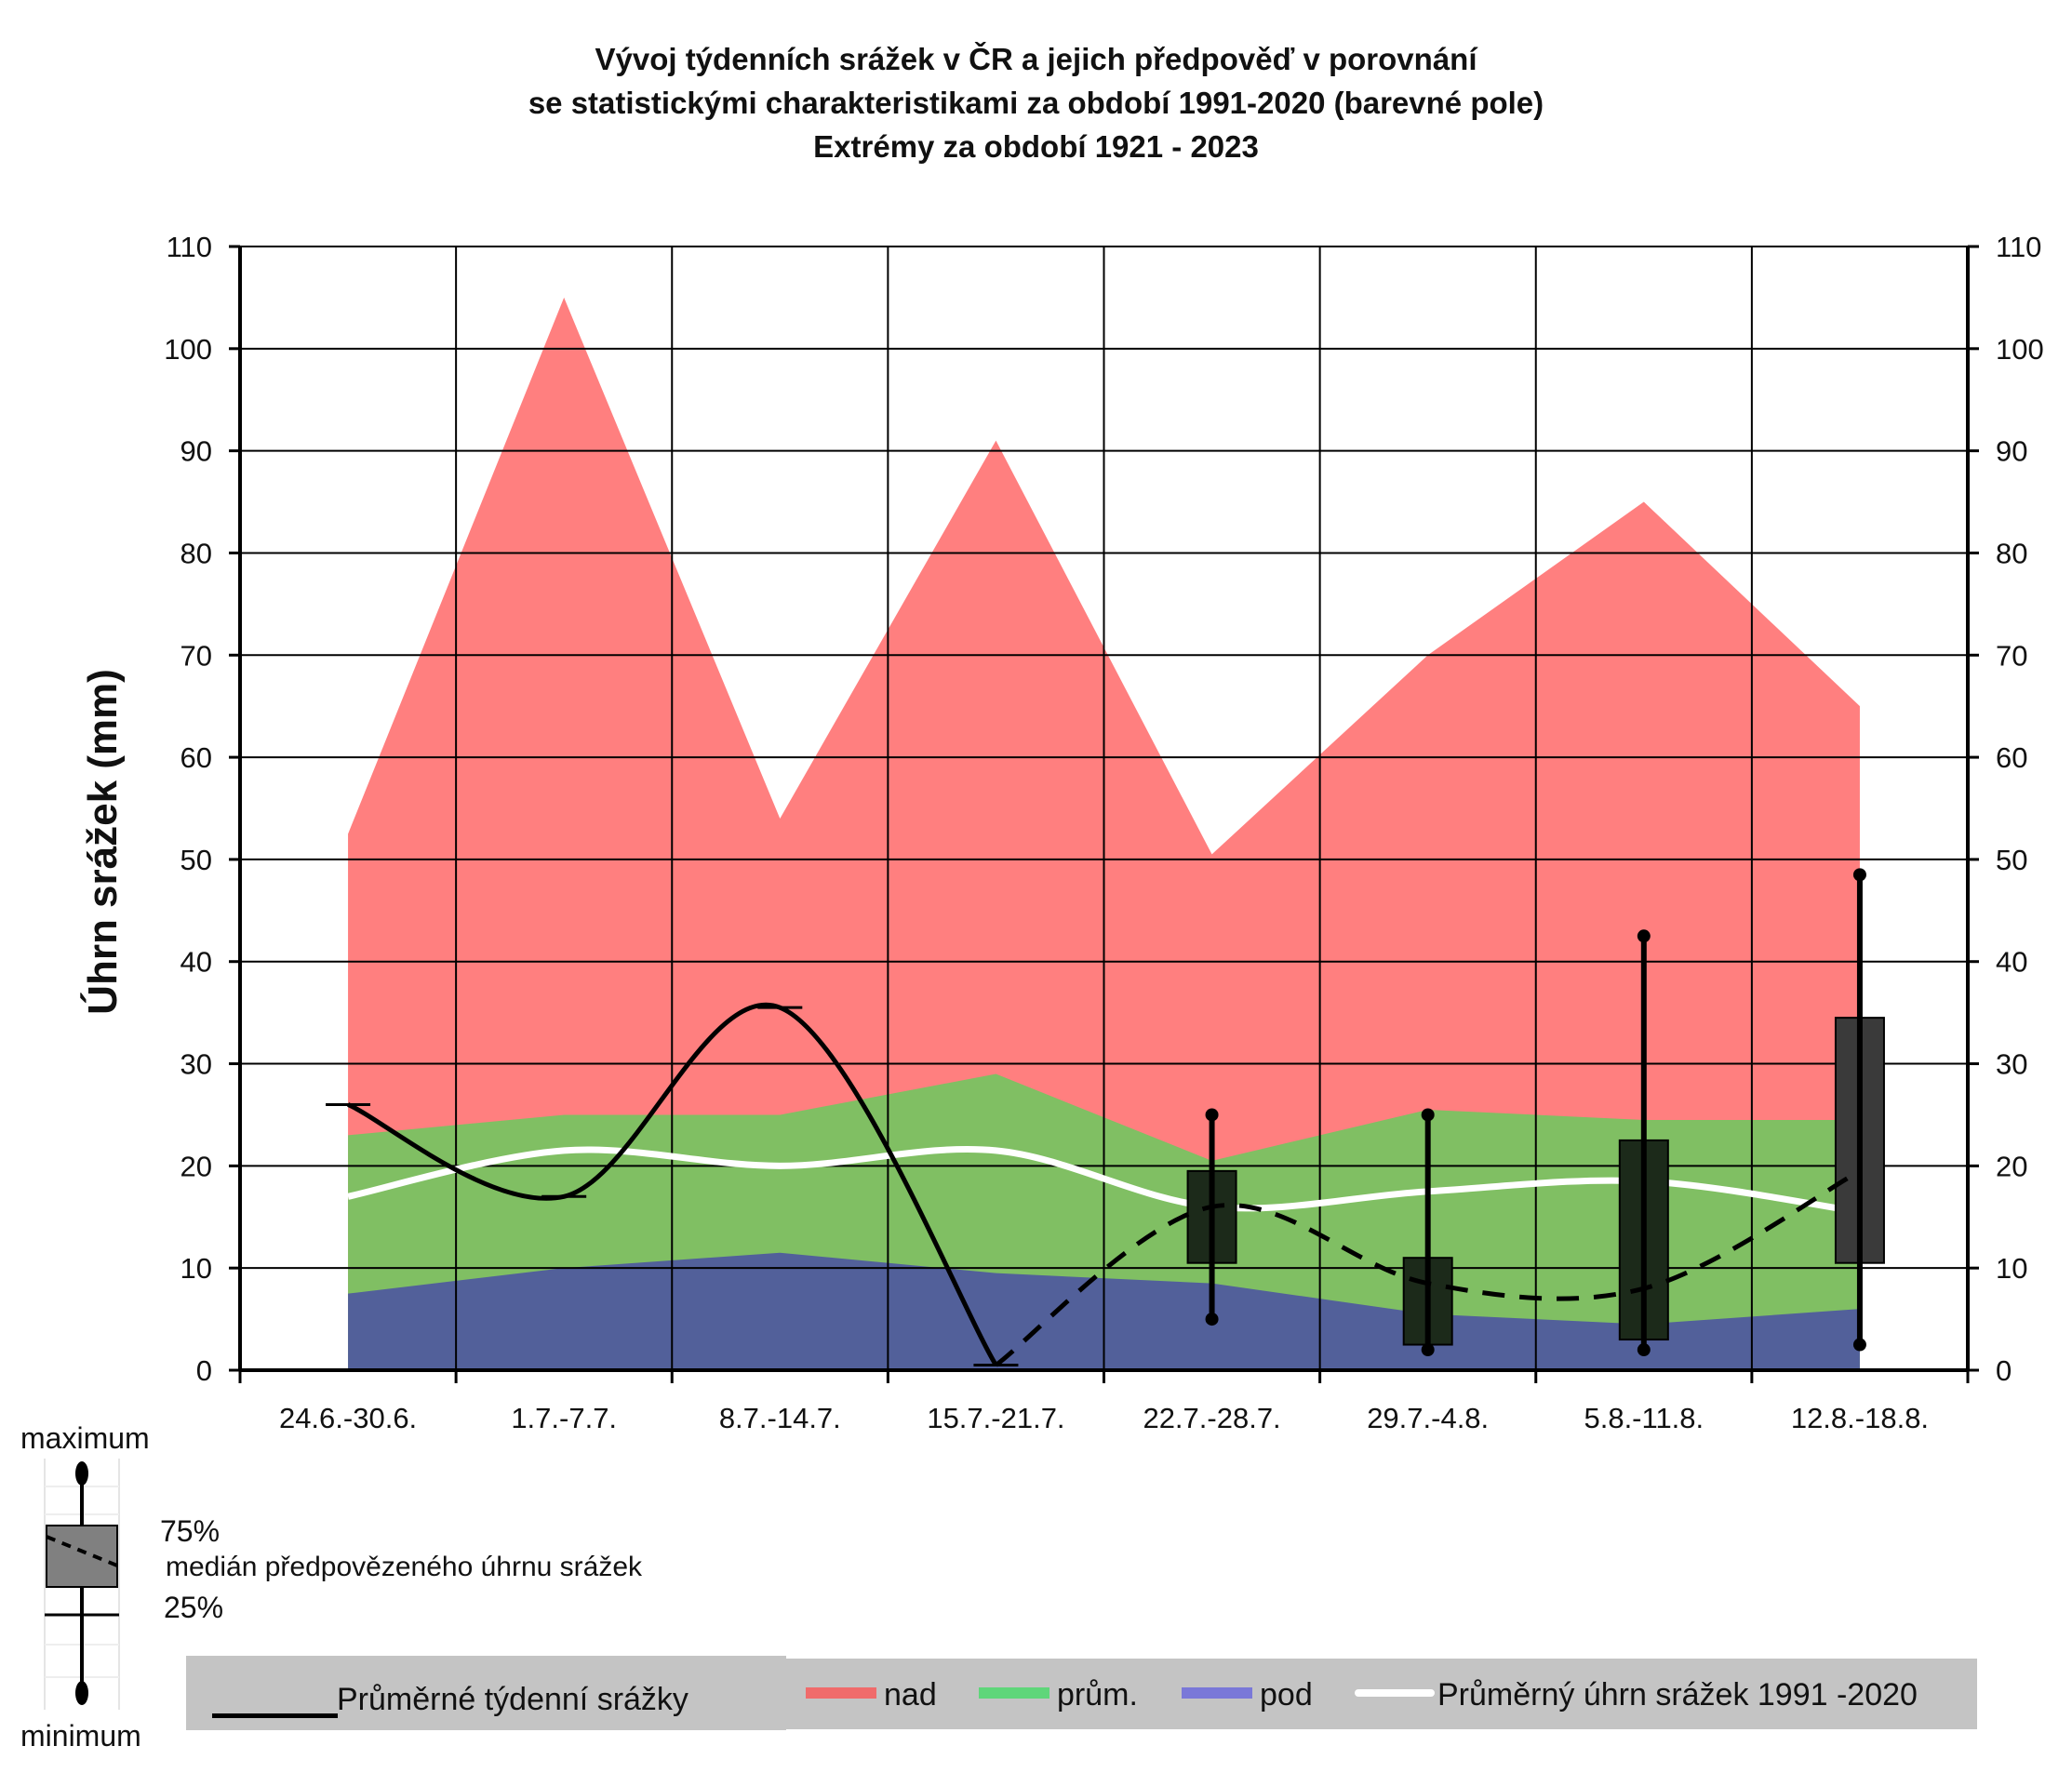 The width and height of the screenshot is (2072, 1786). What do you see at coordinates (2020, 349) in the screenshot?
I see `y-tick-label-right: 100` at bounding box center [2020, 349].